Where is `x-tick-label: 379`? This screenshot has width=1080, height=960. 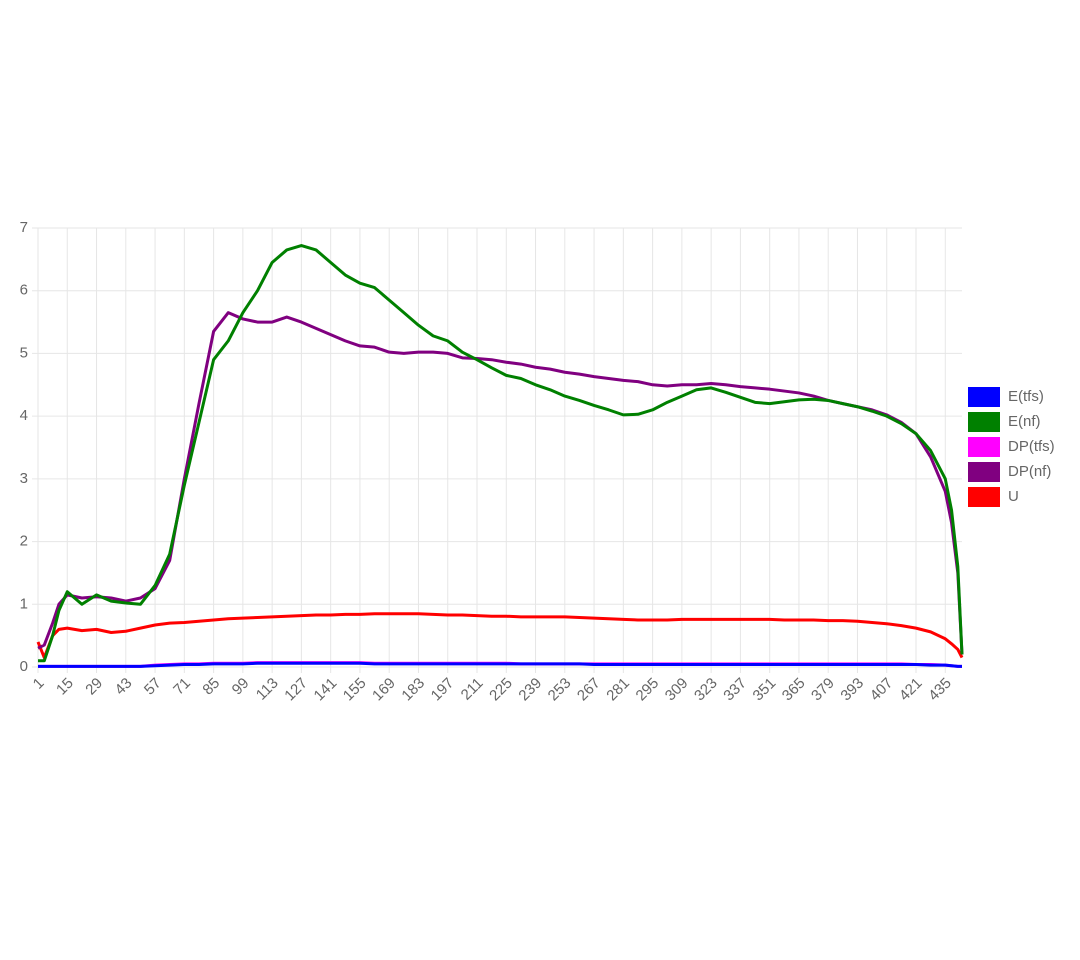 x-tick-label: 379 is located at coordinates (823, 690).